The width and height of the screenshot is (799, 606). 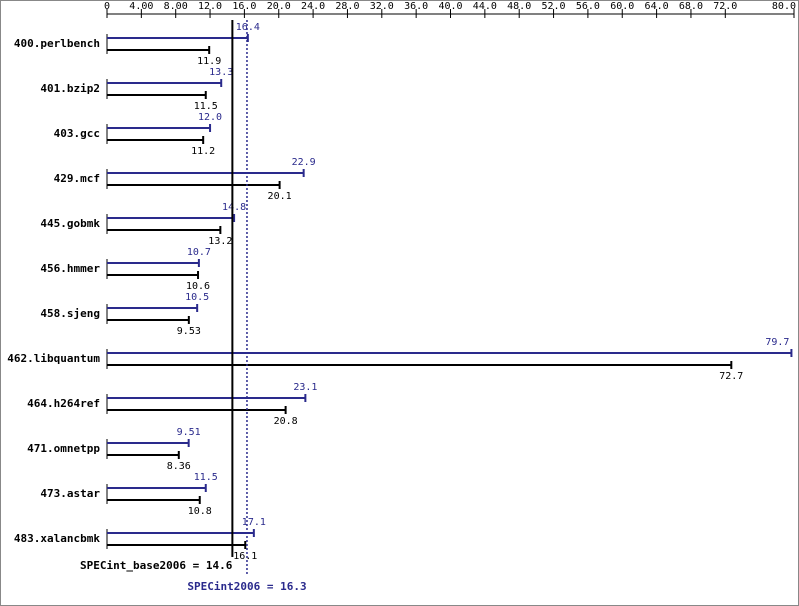 I want to click on x-tick-label: 4.00, so click(x=141, y=6).